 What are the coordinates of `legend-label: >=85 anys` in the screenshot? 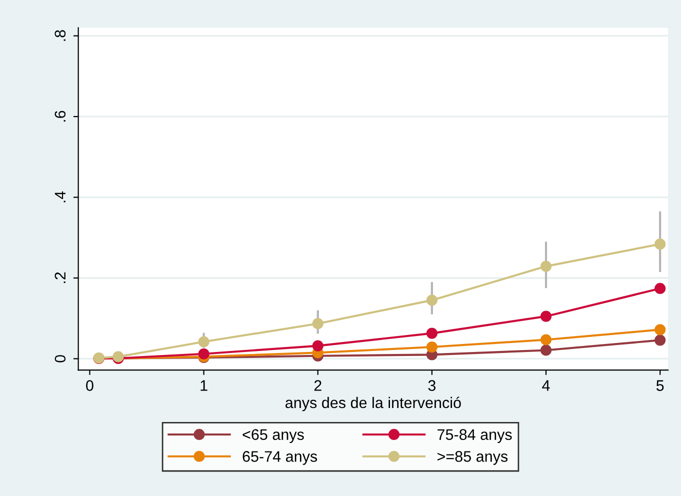 It's located at (473, 458).